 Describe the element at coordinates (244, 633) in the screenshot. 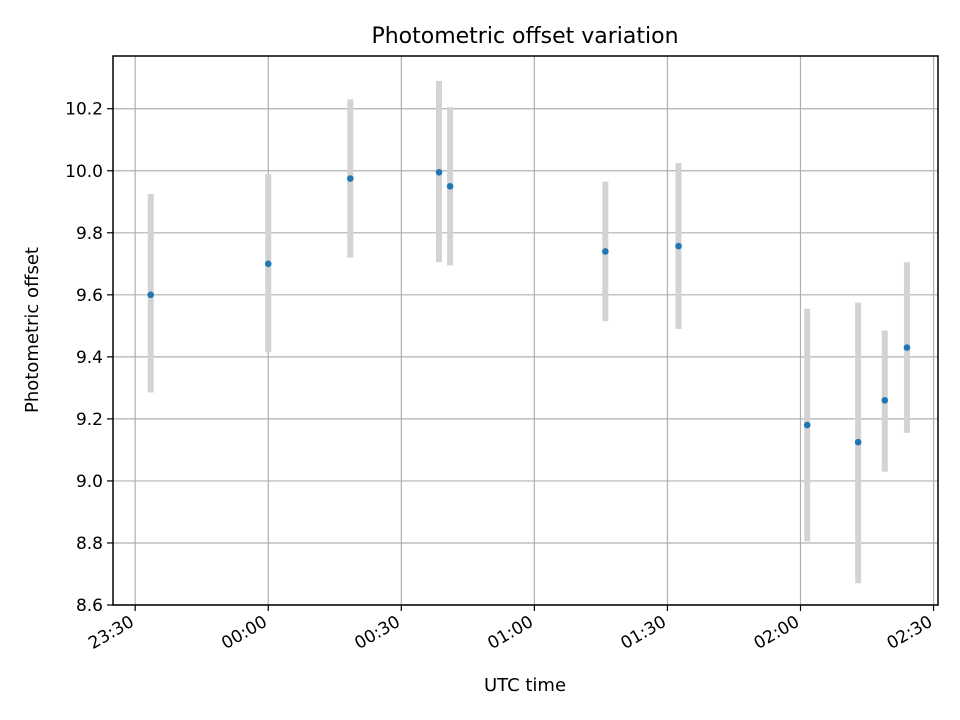

I see `x-tick-label: 00:00` at that location.